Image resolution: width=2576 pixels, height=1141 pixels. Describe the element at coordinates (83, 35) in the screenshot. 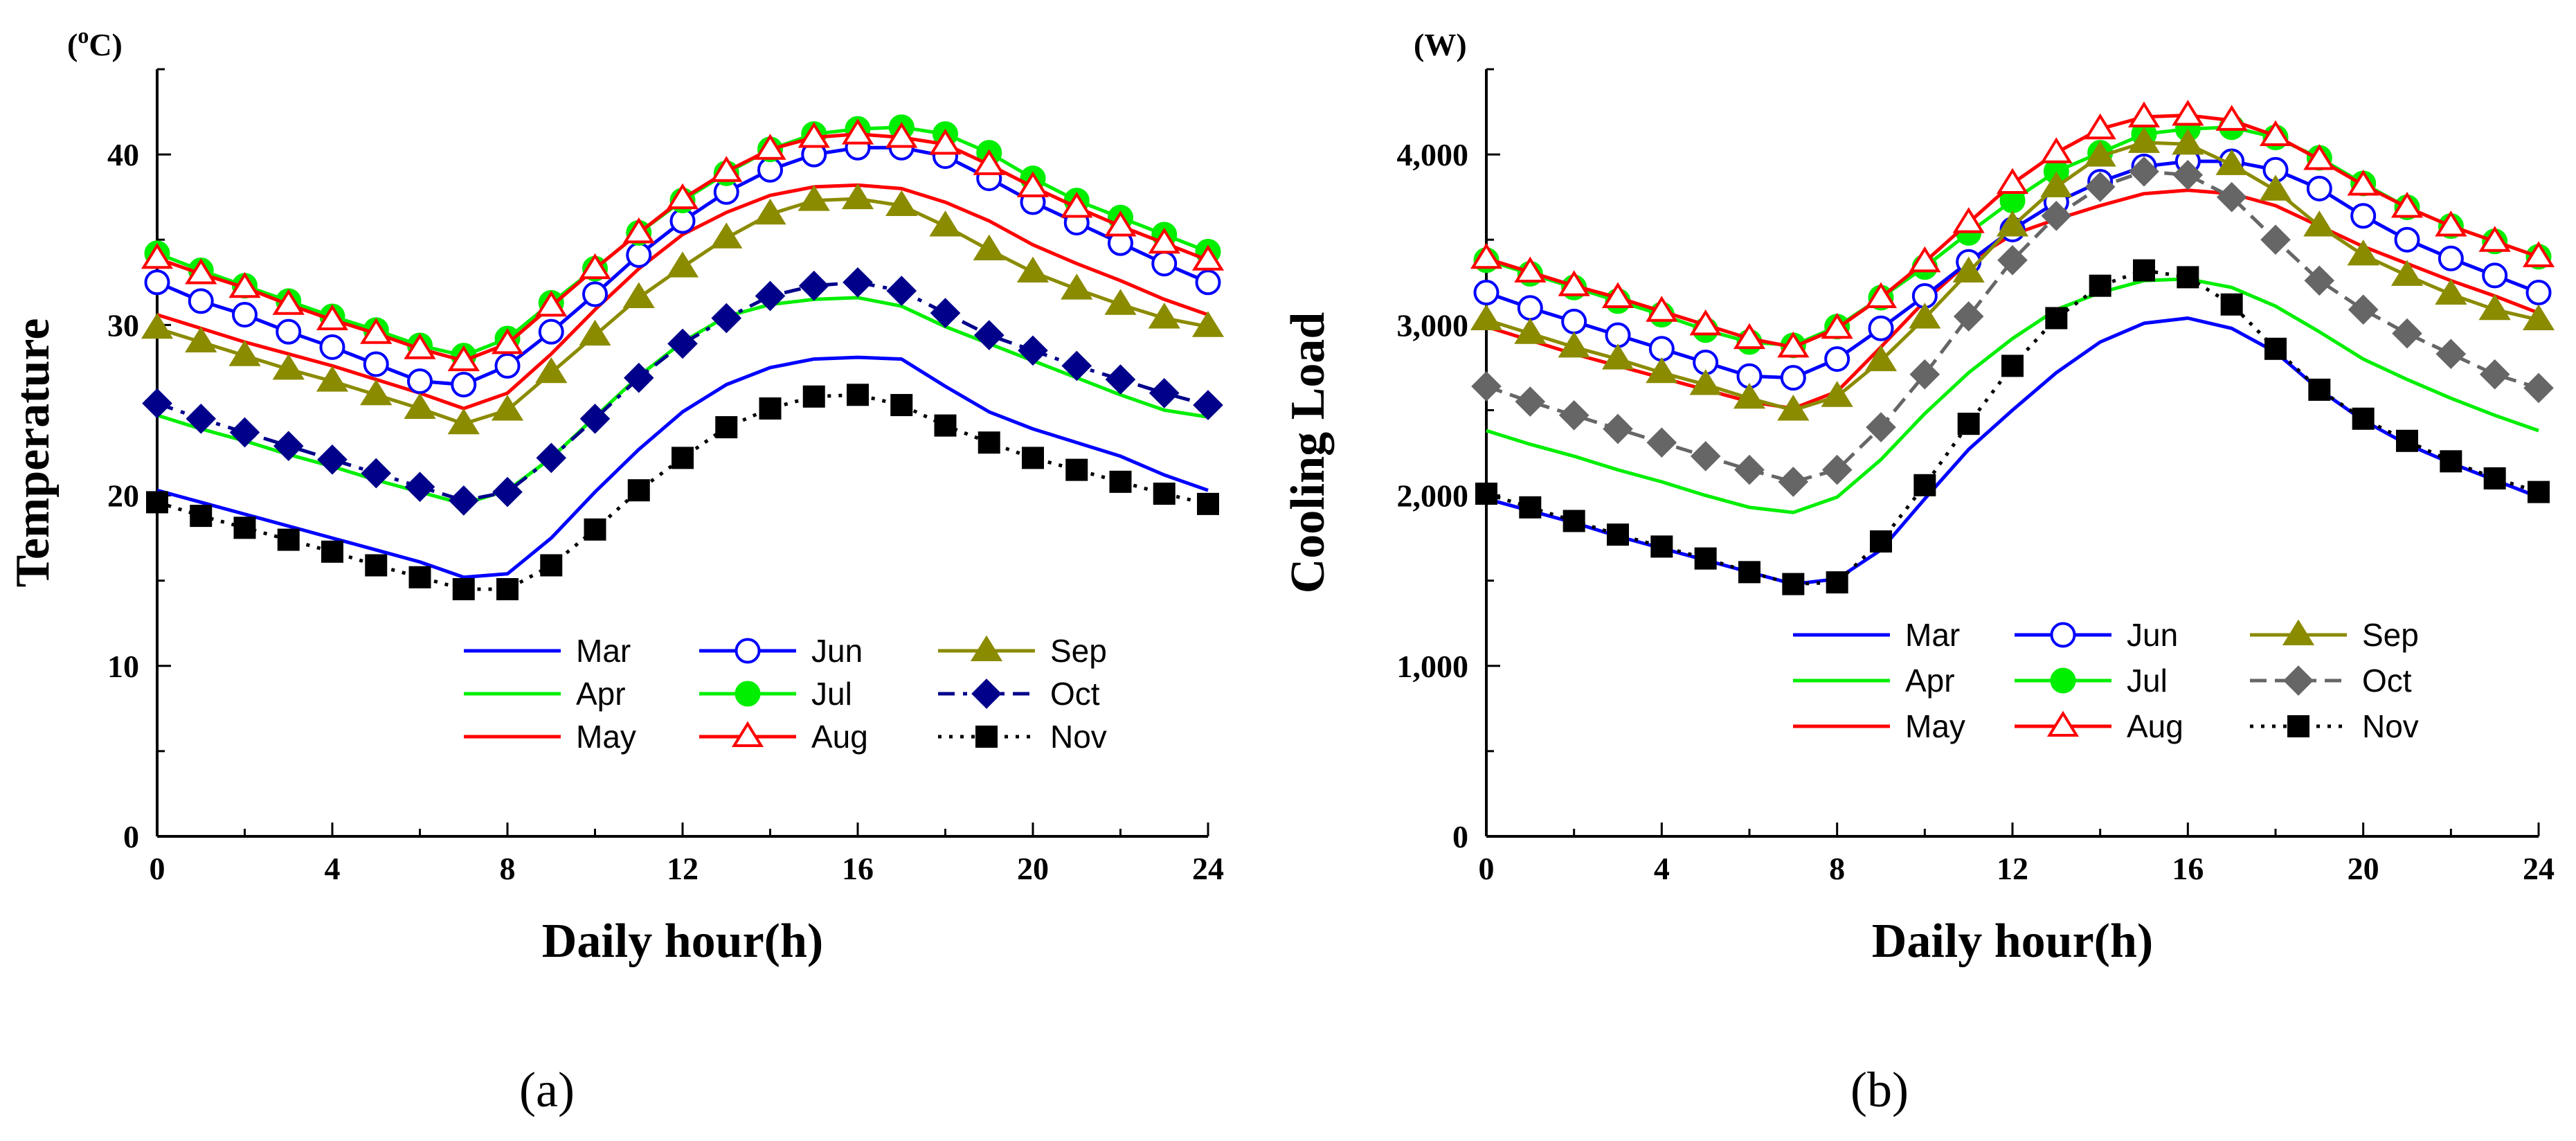

I see `unit-superscript: o` at that location.